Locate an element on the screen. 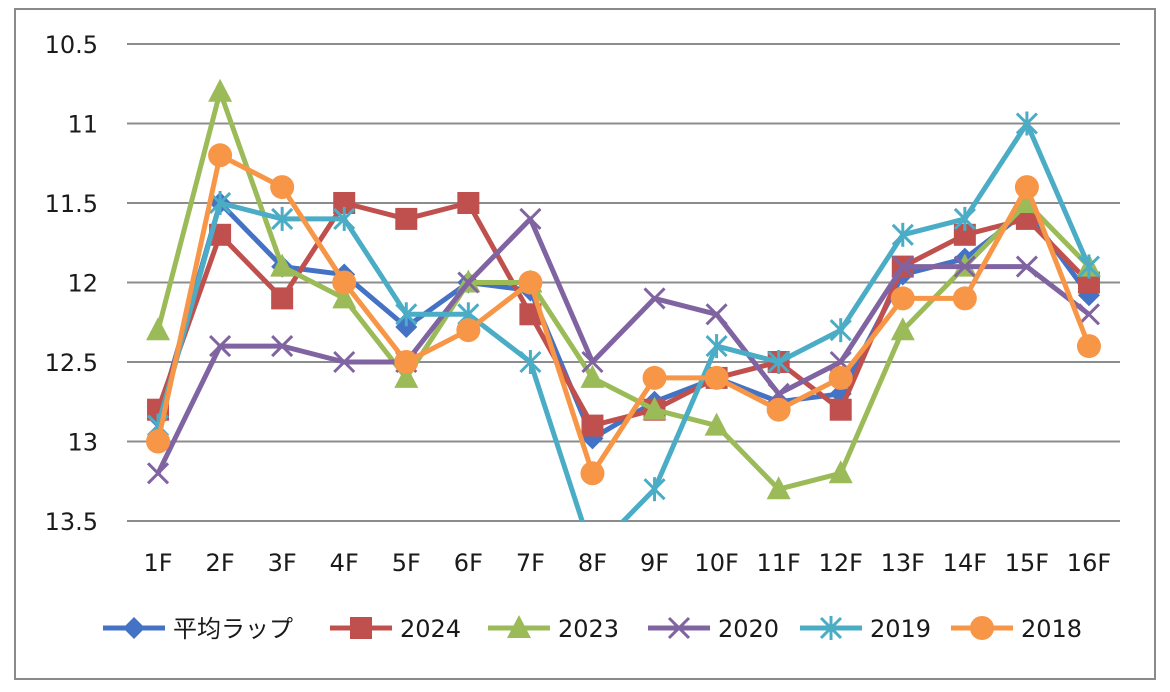  y-tick-label: 13.5 is located at coordinates (71, 522).